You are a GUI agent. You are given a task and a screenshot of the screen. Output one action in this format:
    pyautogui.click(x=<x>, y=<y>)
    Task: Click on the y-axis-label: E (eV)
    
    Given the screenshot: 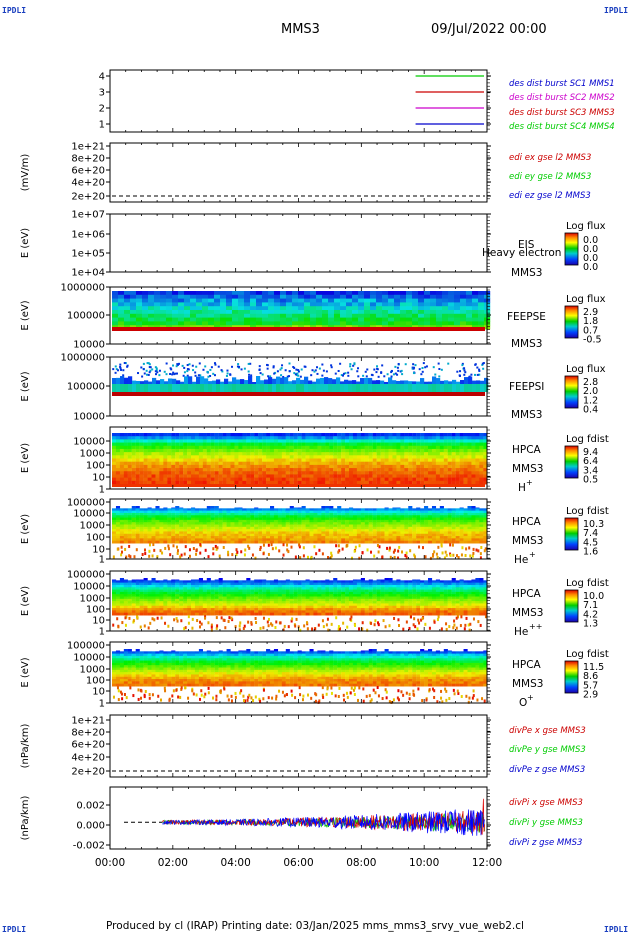 What is the action you would take?
    pyautogui.click(x=25, y=243)
    